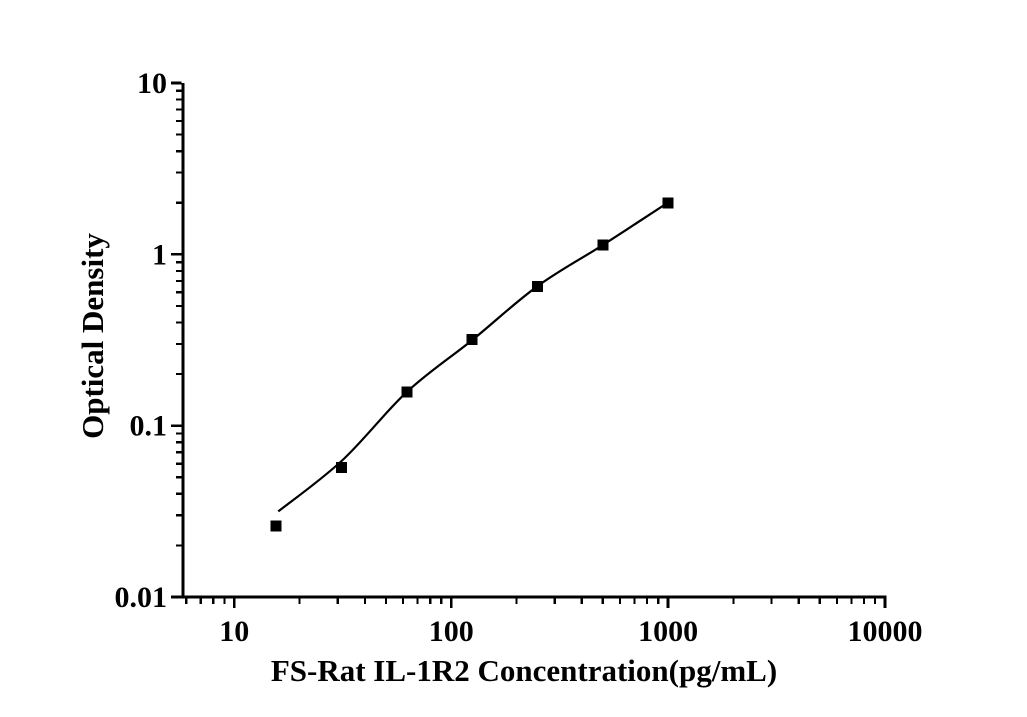  I want to click on x-tick-label: 1000, so click(668, 631).